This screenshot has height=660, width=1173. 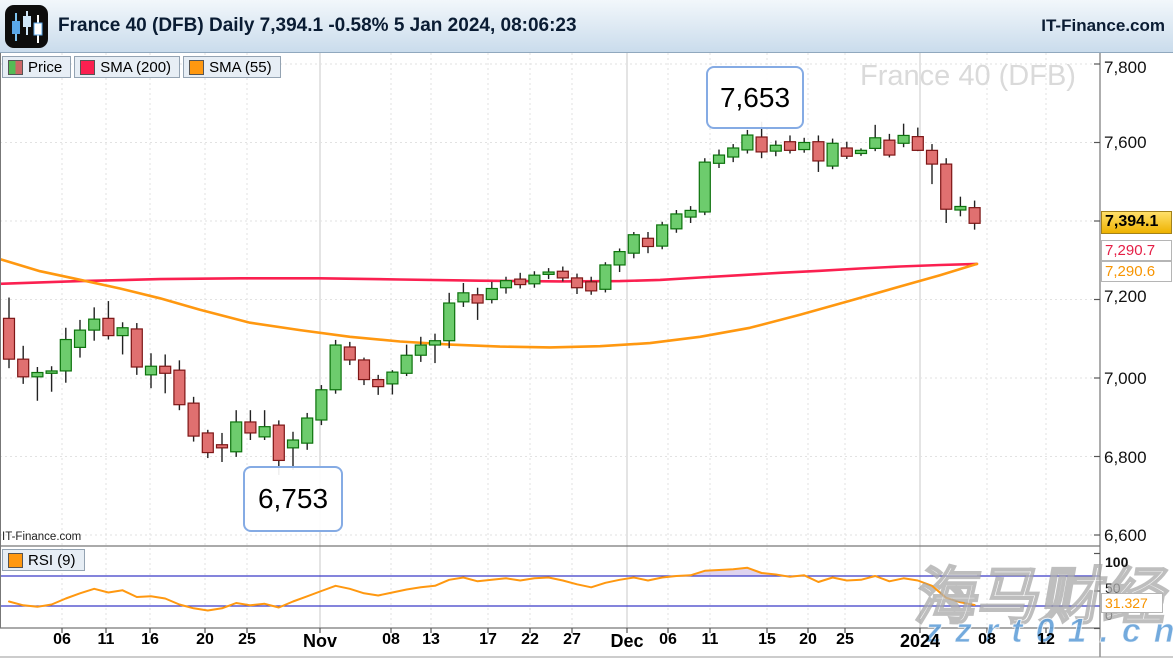 I want to click on legend-sma200-chip: SMA (200), so click(x=127, y=67).